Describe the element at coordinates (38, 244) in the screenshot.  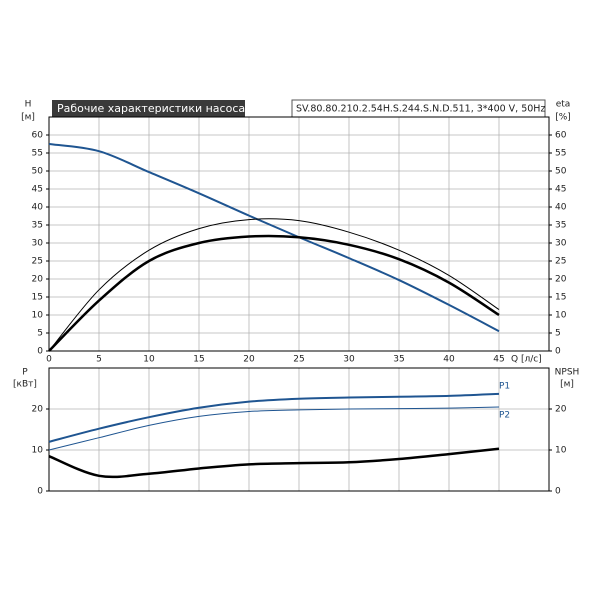
I see `y-tick-label: 30` at that location.